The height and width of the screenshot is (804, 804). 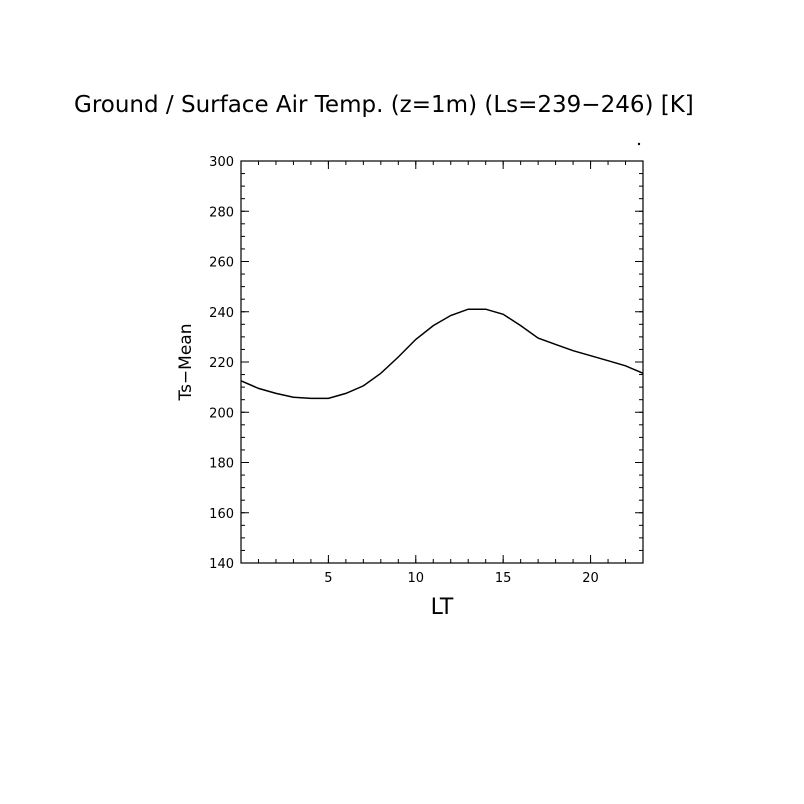 I want to click on y-tick-label: 180, so click(x=221, y=464).